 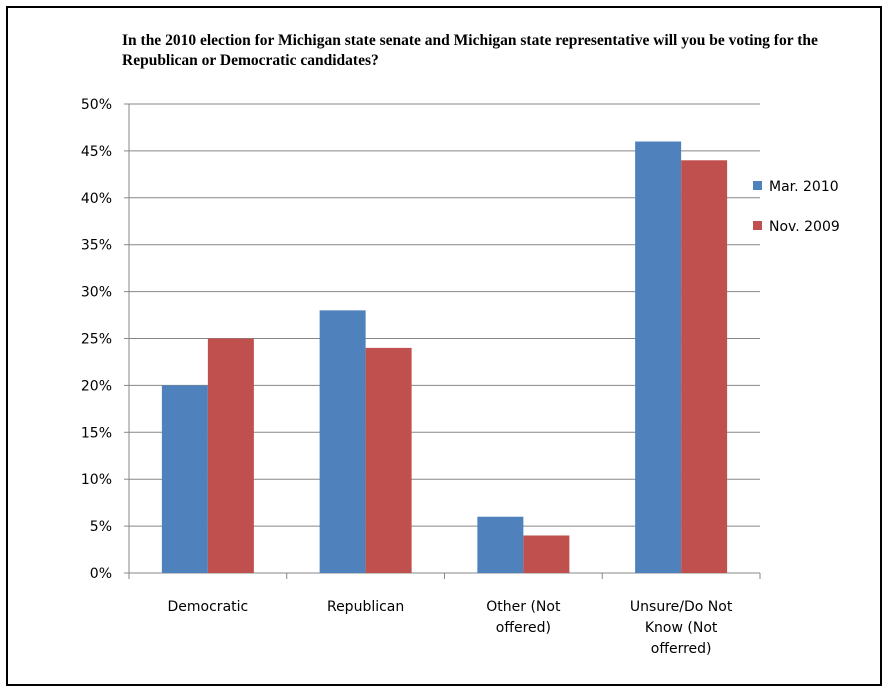 What do you see at coordinates (96, 293) in the screenshot?
I see `y-tick-label: 30%` at bounding box center [96, 293].